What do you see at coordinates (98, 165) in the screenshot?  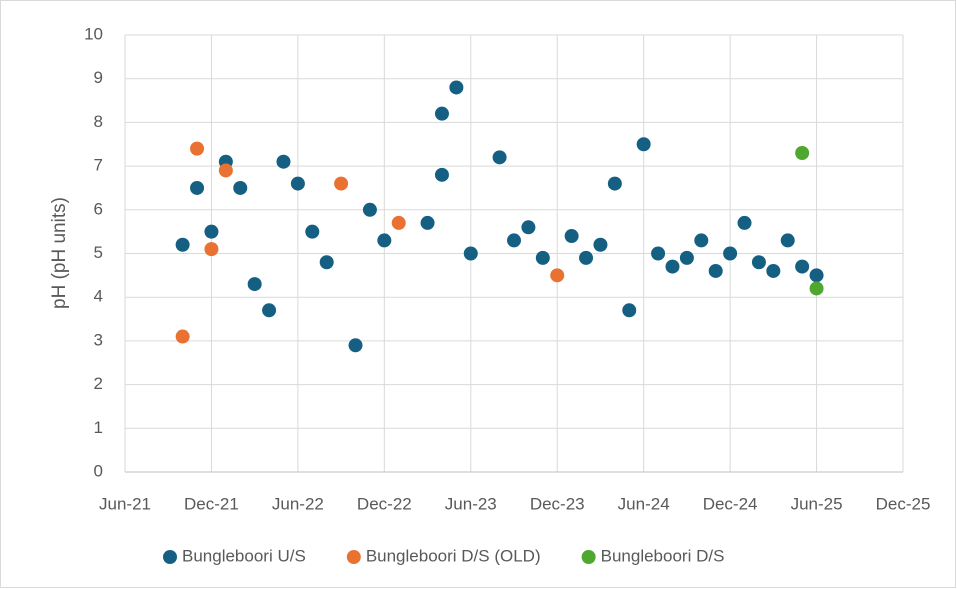 I see `y-tick-label: 7` at bounding box center [98, 165].